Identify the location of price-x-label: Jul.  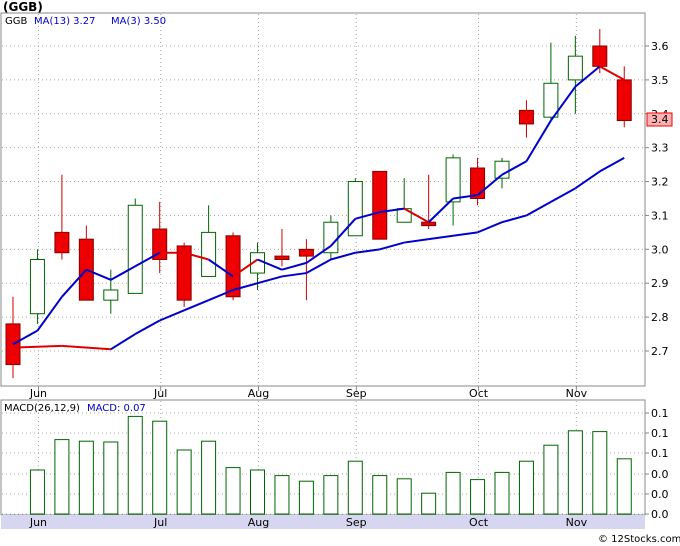
(160, 393).